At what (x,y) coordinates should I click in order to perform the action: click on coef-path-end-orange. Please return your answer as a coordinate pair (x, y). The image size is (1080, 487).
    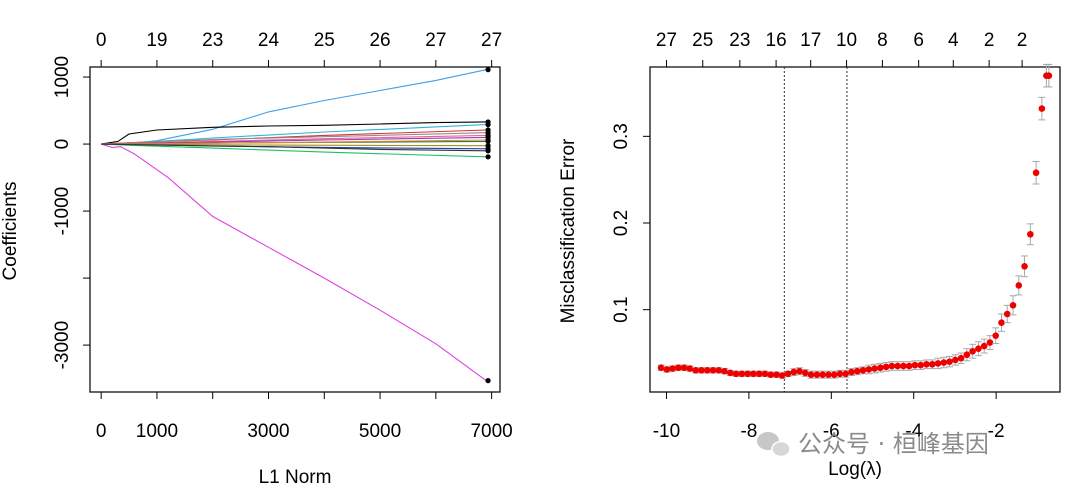
    Looking at the image, I should click on (488, 140).